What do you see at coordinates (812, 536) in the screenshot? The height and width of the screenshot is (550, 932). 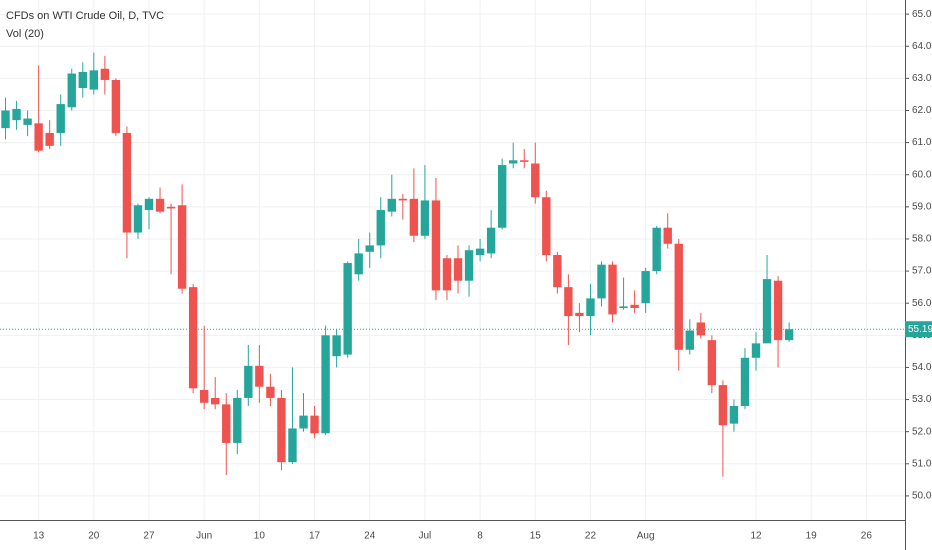 I see `x-tick-label: 19` at bounding box center [812, 536].